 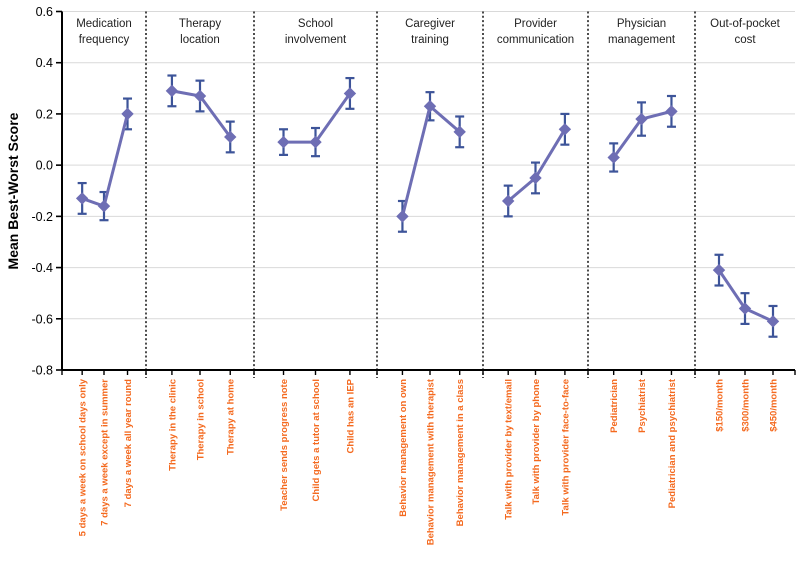 I want to click on panel-title: Out-of-pocket, so click(x=745, y=24).